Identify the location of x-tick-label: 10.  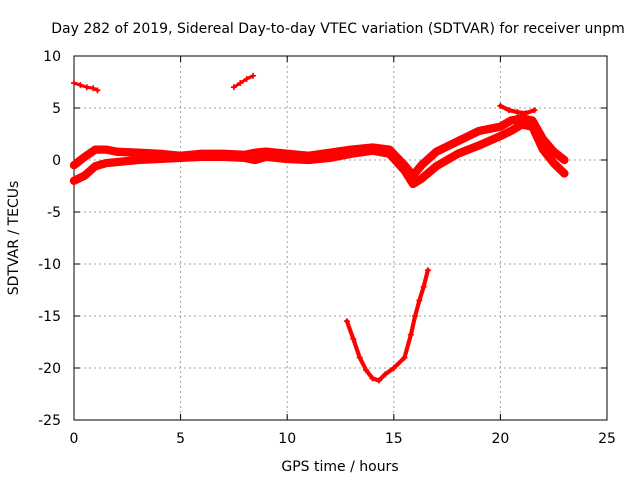
(287, 439).